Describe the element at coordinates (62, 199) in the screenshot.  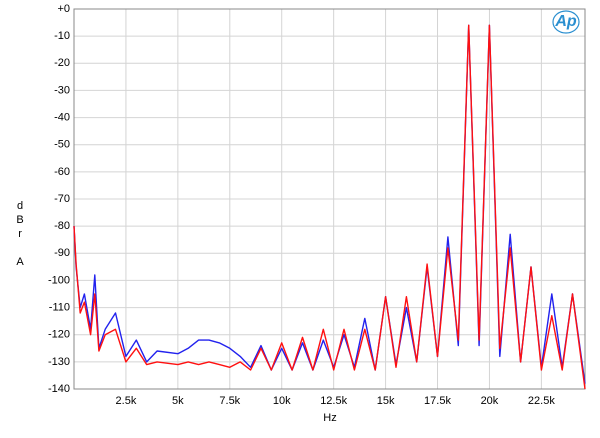
I see `y-tick-label: -70` at that location.